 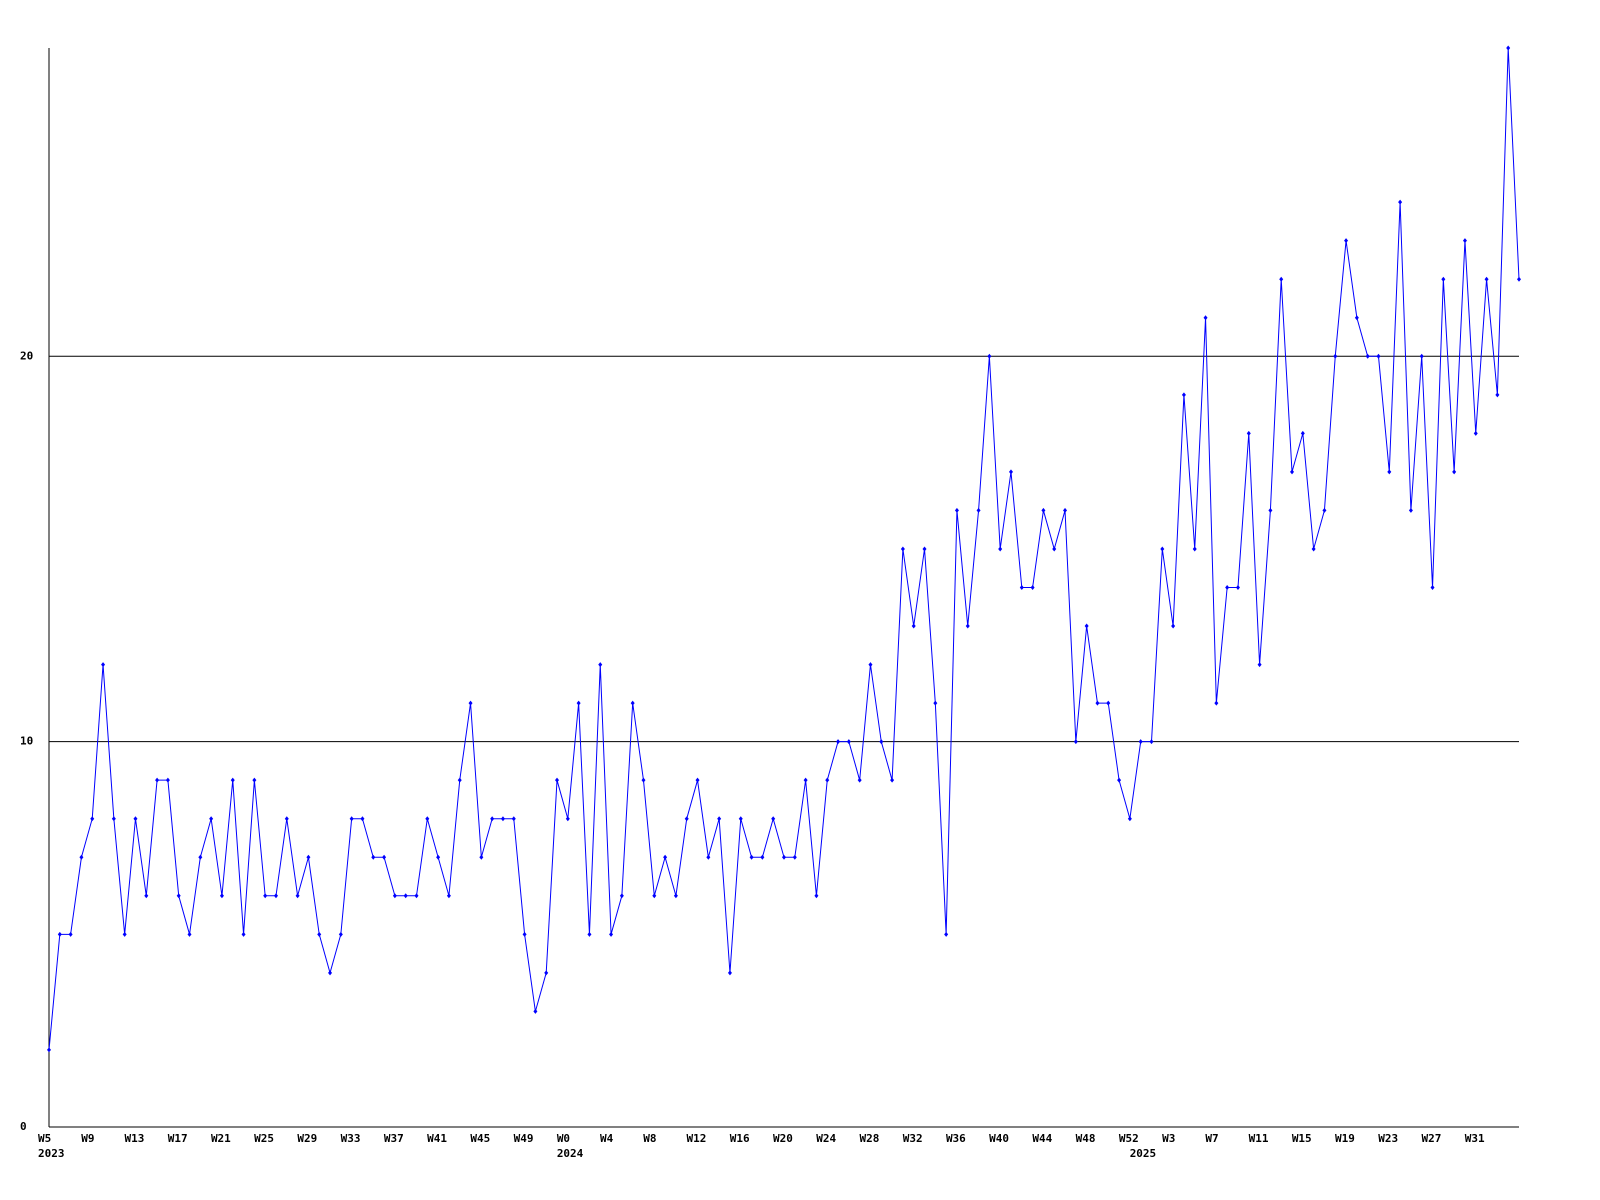 I want to click on x-year-label: 2024, so click(x=570, y=1153).